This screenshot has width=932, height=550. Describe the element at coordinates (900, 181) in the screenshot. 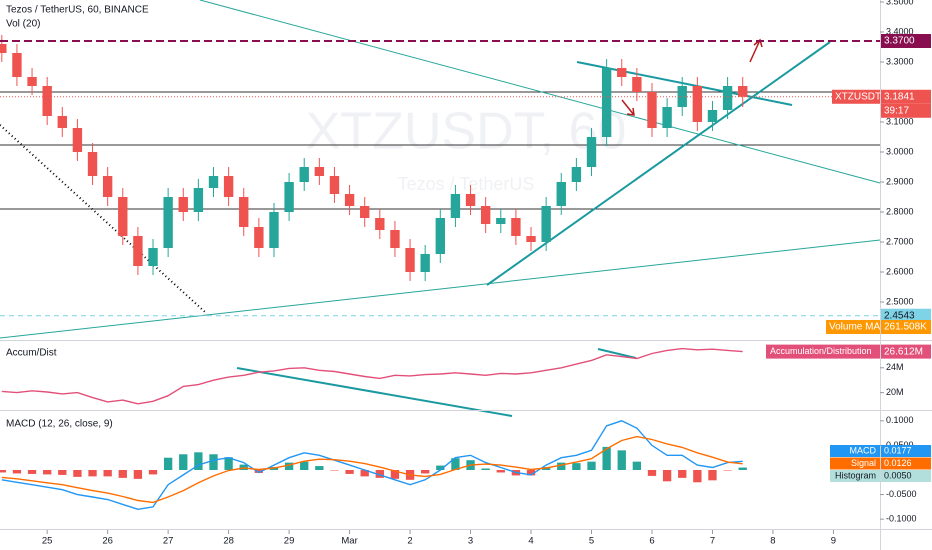

I see `y-tick-label: 2.9000` at that location.